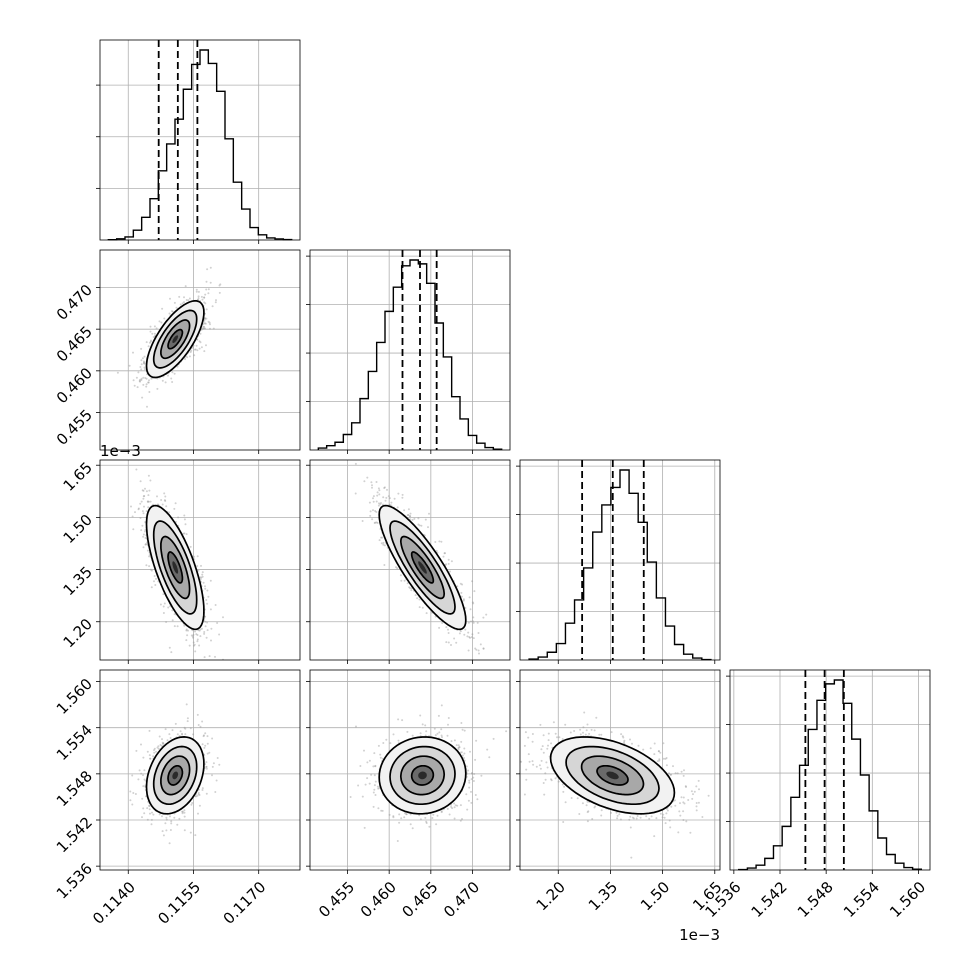 The height and width of the screenshot is (975, 970). I want to click on hist-3-frame, so click(830, 770).